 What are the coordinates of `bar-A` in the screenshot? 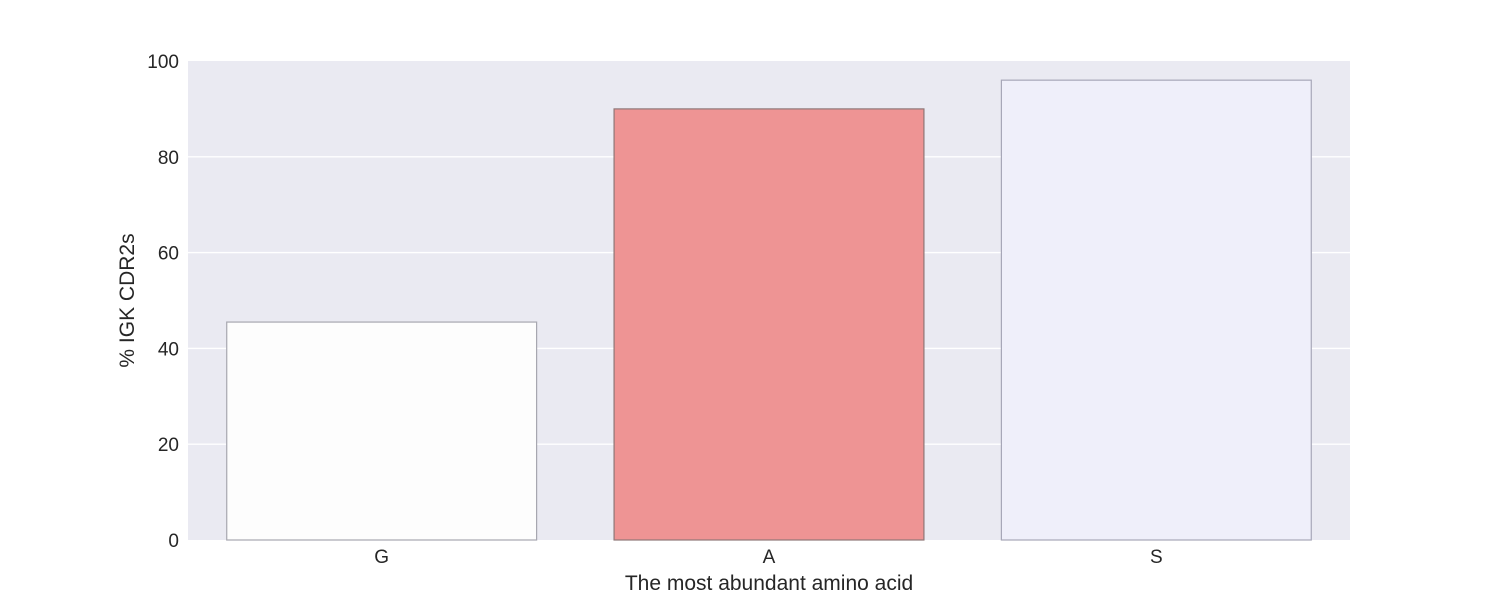 It's located at (769, 324).